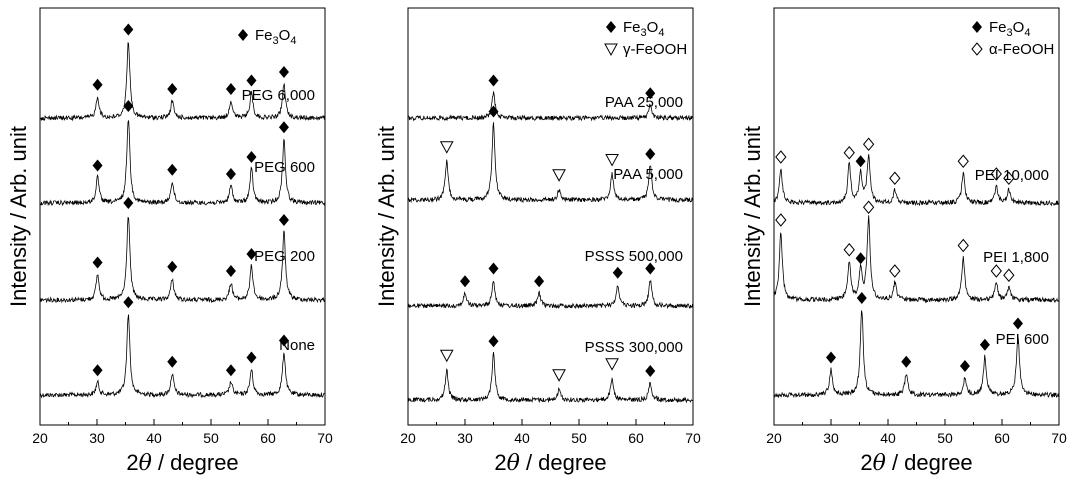 The width and height of the screenshot is (1069, 478). Describe the element at coordinates (284, 256) in the screenshot. I see `series-label: PEG 200` at that location.